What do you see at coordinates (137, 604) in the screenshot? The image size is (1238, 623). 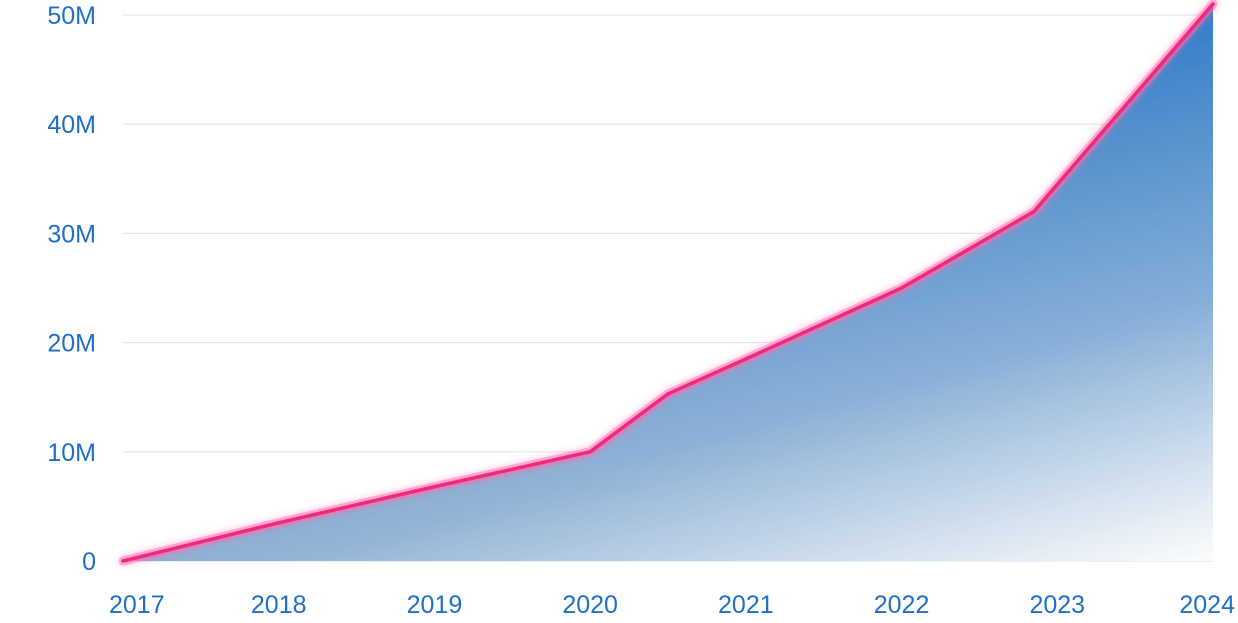 I see `x-tick-label: 2017` at bounding box center [137, 604].